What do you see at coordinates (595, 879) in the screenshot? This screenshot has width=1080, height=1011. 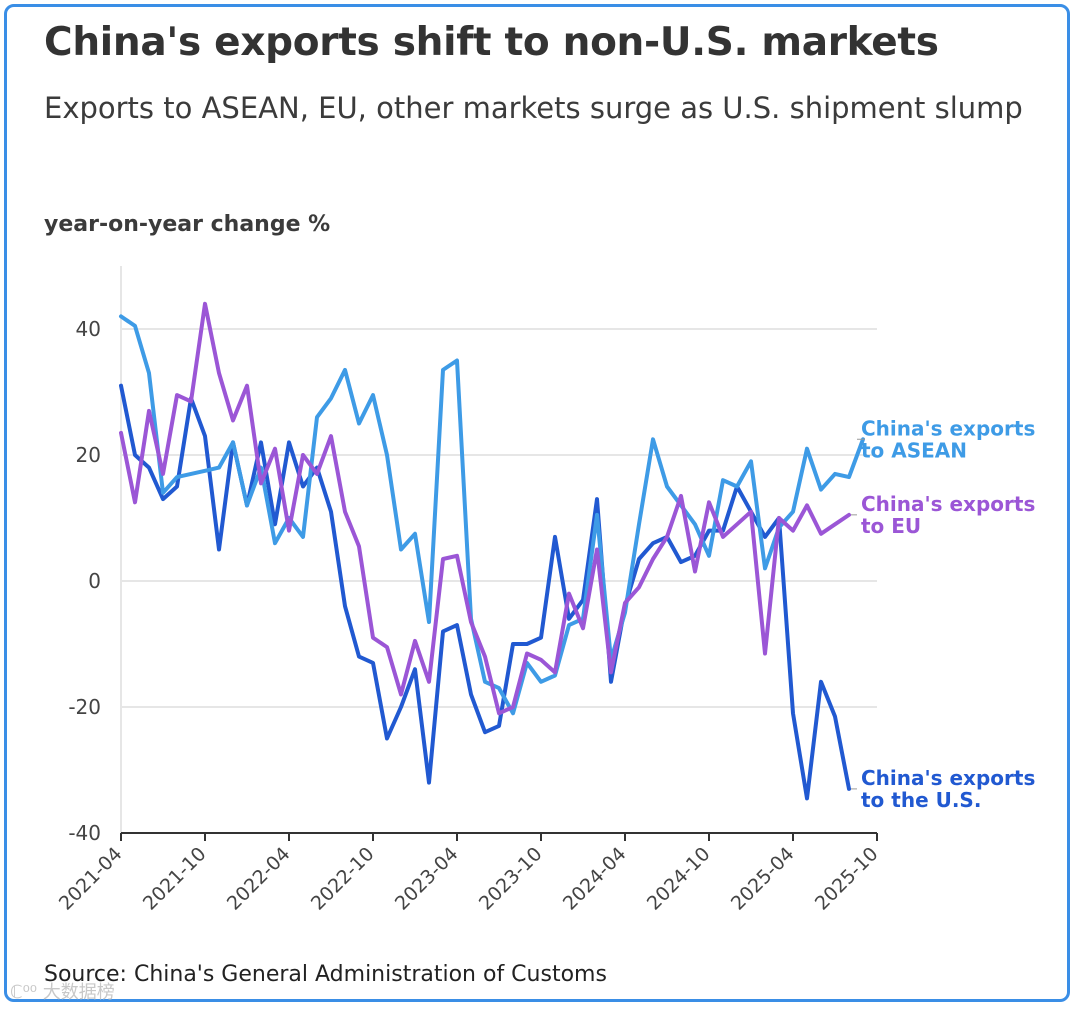 I see `x-tick-label: 2024-04` at bounding box center [595, 879].